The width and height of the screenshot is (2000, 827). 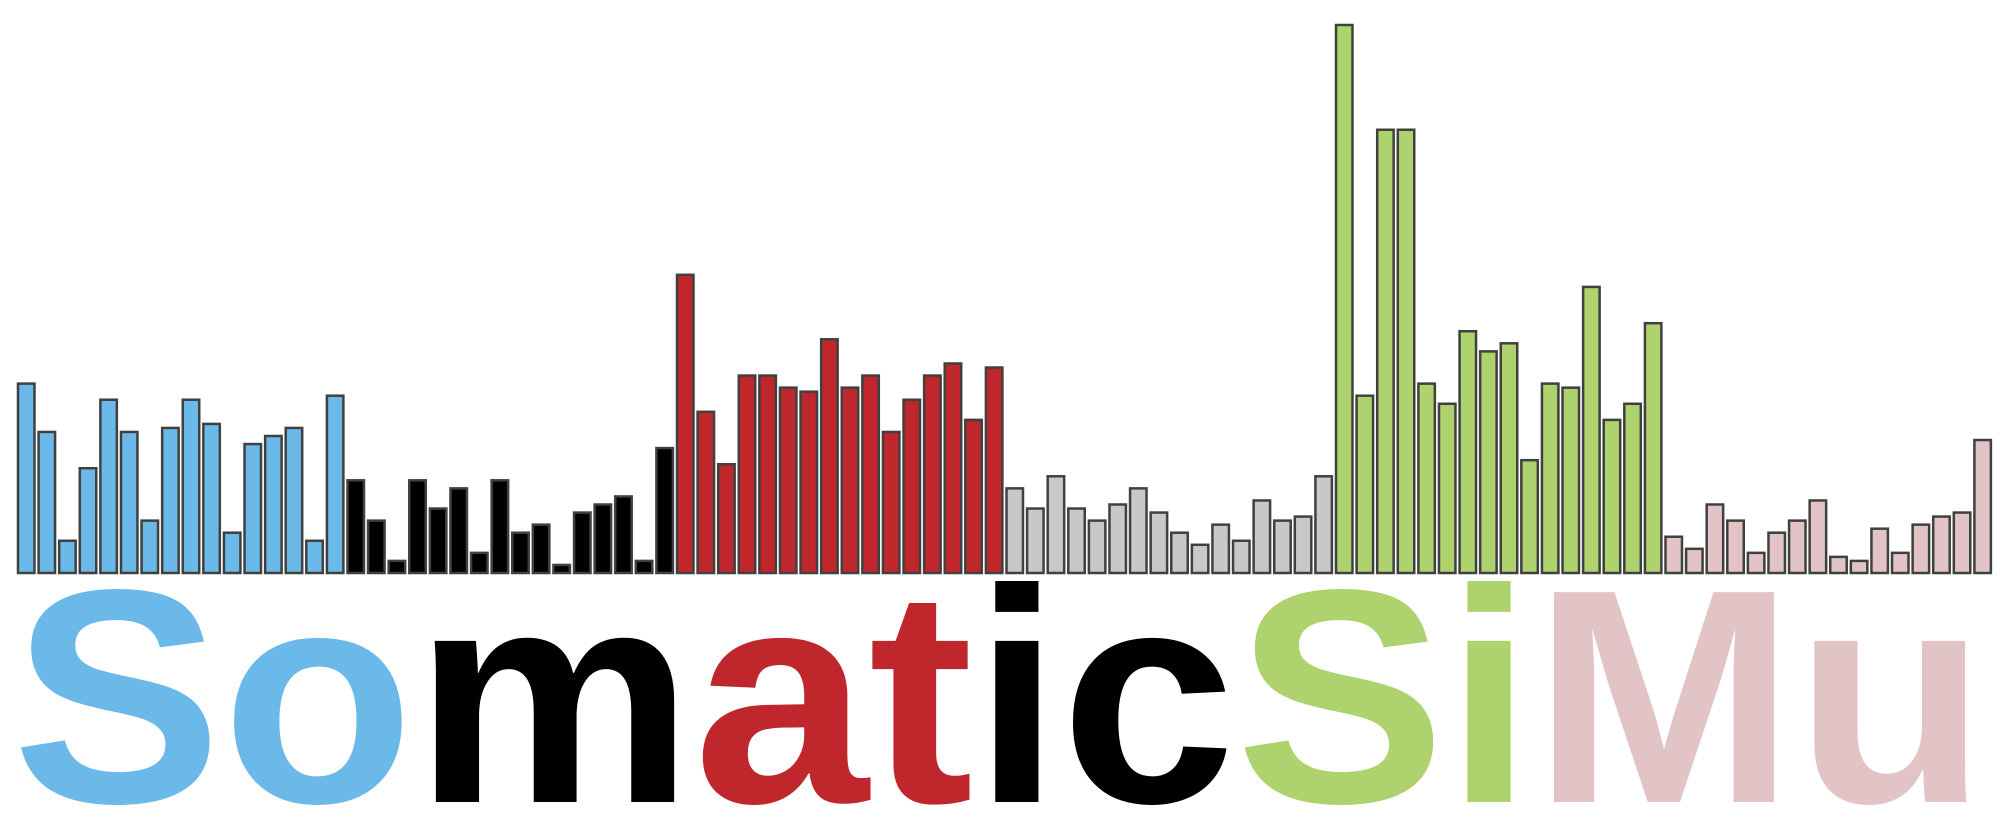 What do you see at coordinates (213, 695) in the screenshot?
I see `logo-wordmark-run: So` at bounding box center [213, 695].